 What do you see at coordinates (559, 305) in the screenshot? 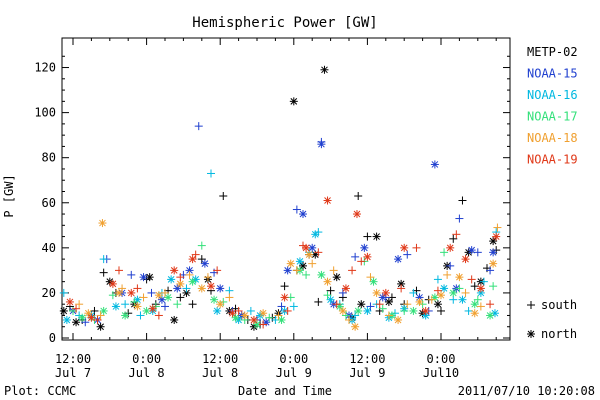
I see `legend-marker-label: south` at bounding box center [559, 305].